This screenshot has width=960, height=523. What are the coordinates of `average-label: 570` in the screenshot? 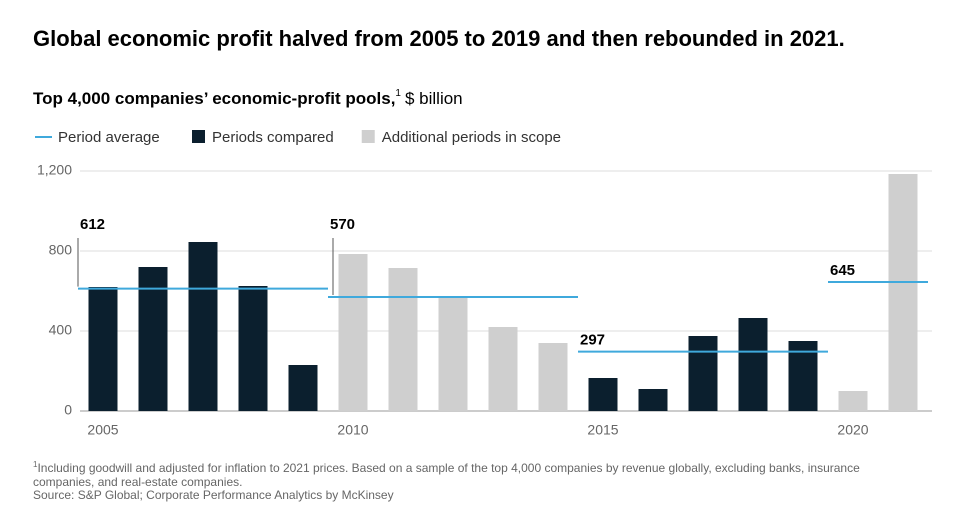 It's located at (342, 224).